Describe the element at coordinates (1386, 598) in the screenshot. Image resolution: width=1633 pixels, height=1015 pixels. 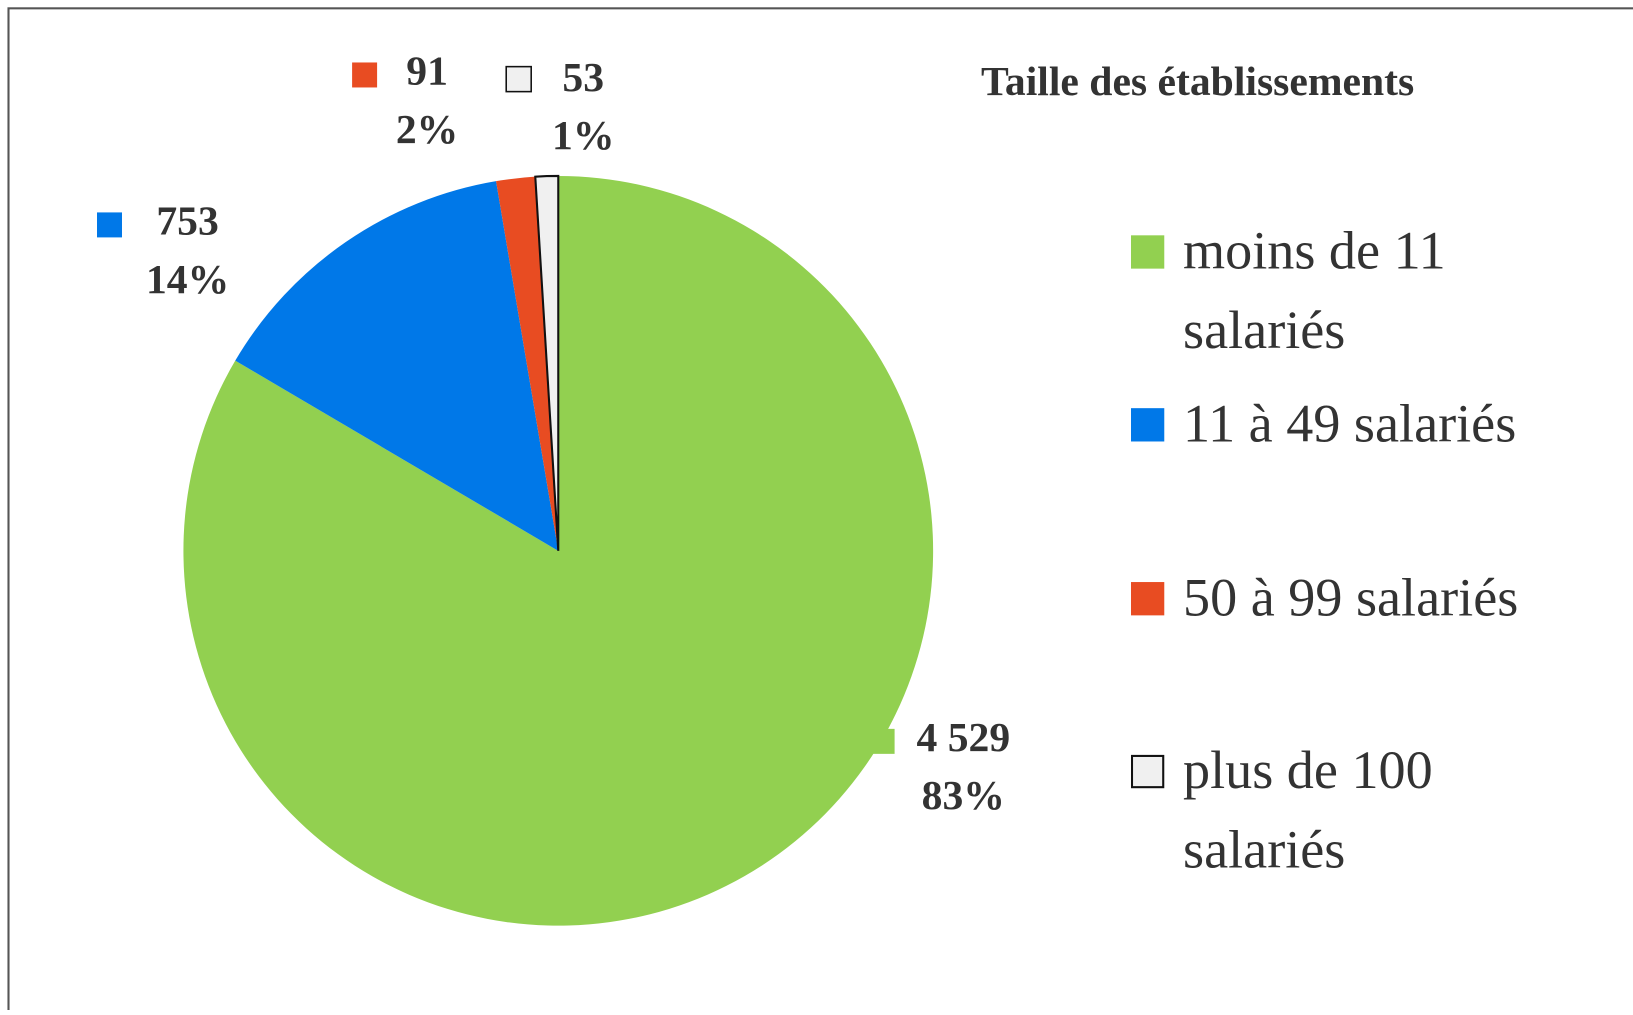
I see `legend-label: 50 à 99 salariés` at that location.